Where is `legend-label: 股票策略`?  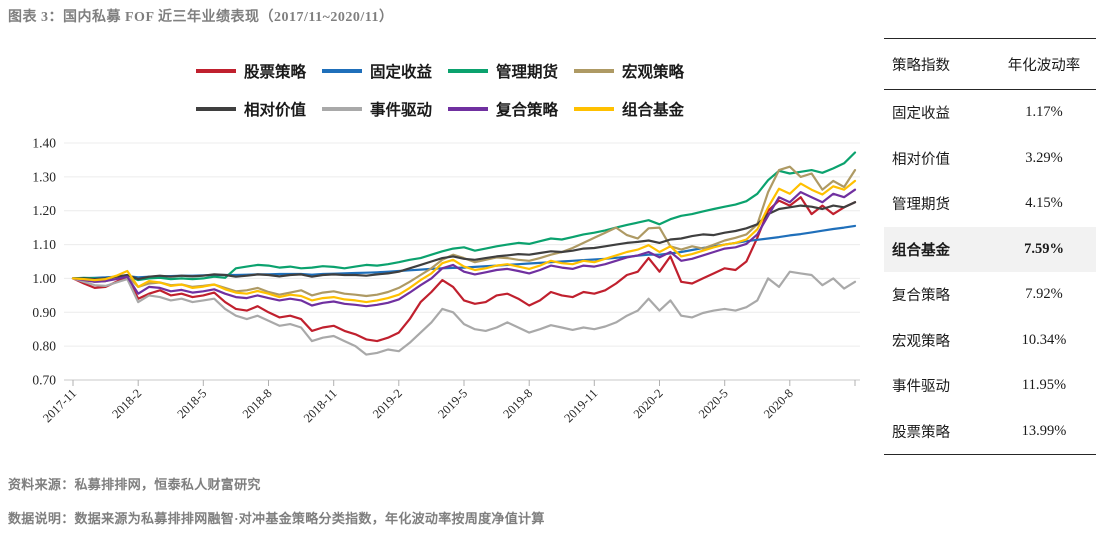 legend-label: 股票策略 is located at coordinates (274, 72).